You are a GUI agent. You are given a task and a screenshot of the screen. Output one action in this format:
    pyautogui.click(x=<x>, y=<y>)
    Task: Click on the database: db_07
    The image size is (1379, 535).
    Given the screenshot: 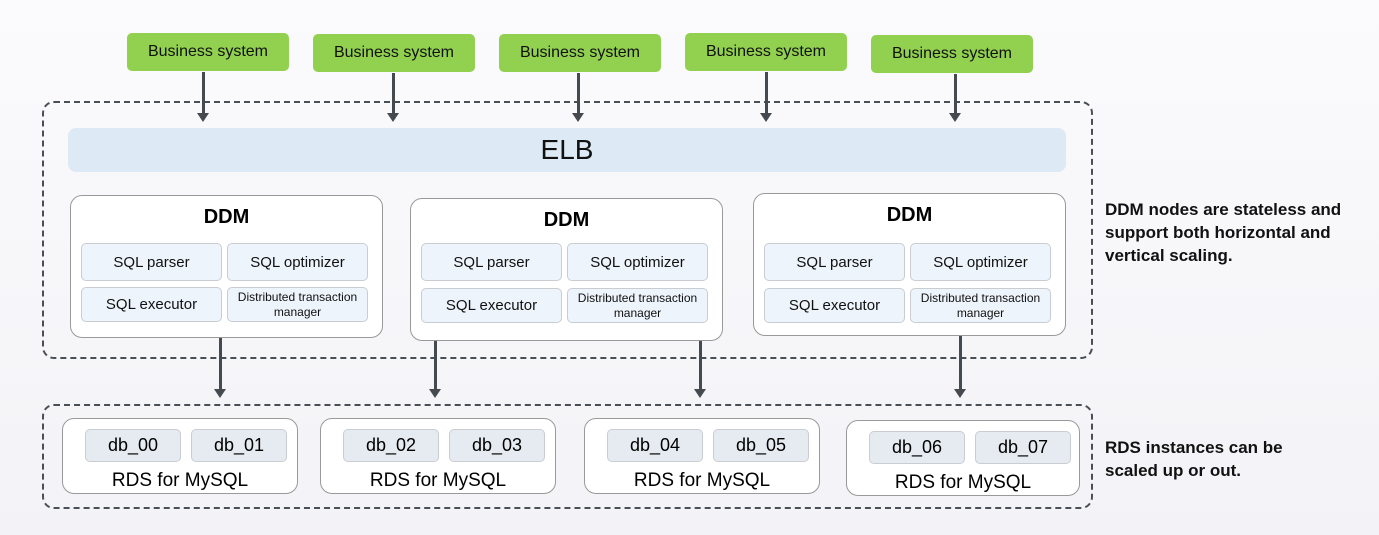 What is the action you would take?
    pyautogui.click(x=1023, y=447)
    